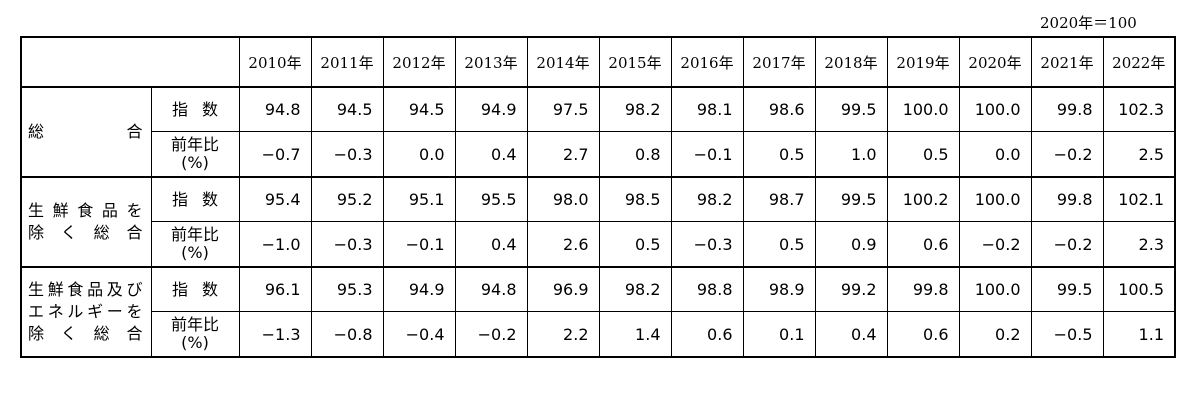 This screenshot has height=405, width=1200. What do you see at coordinates (275, 154) in the screenshot?
I see `yoy-cell: −0.7` at bounding box center [275, 154].